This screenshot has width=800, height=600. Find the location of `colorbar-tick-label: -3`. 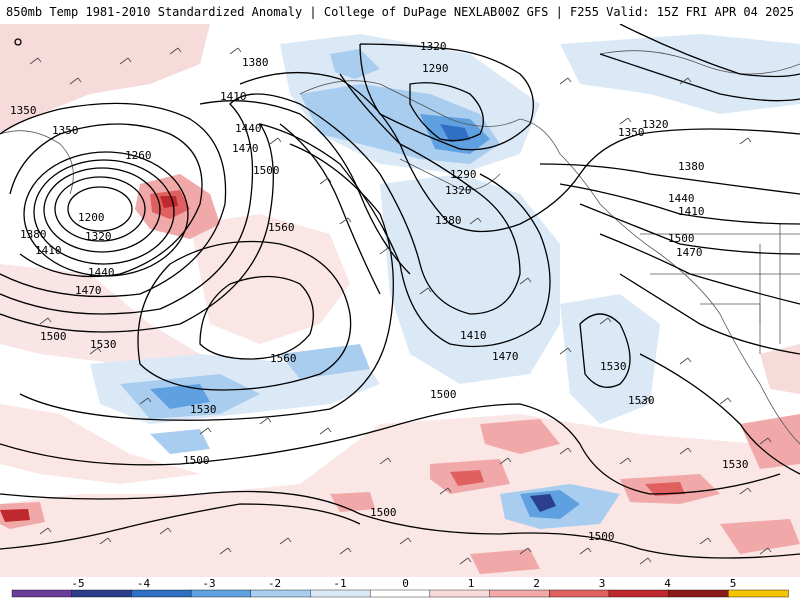

colorbar-tick-label: -3 is located at coordinates (208, 583).